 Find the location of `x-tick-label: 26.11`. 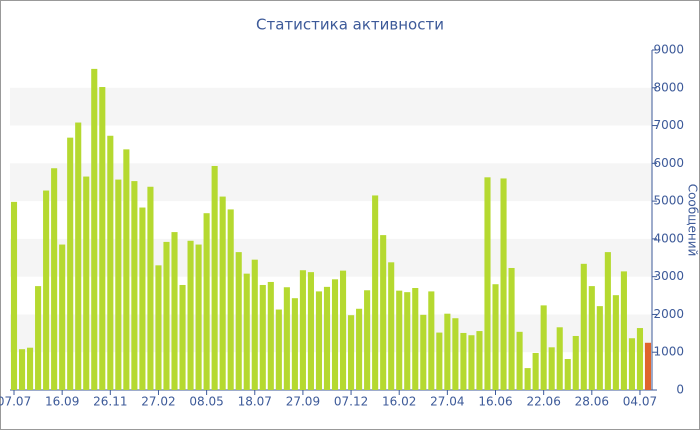

x-tick-label: 26.11 is located at coordinates (110, 402).